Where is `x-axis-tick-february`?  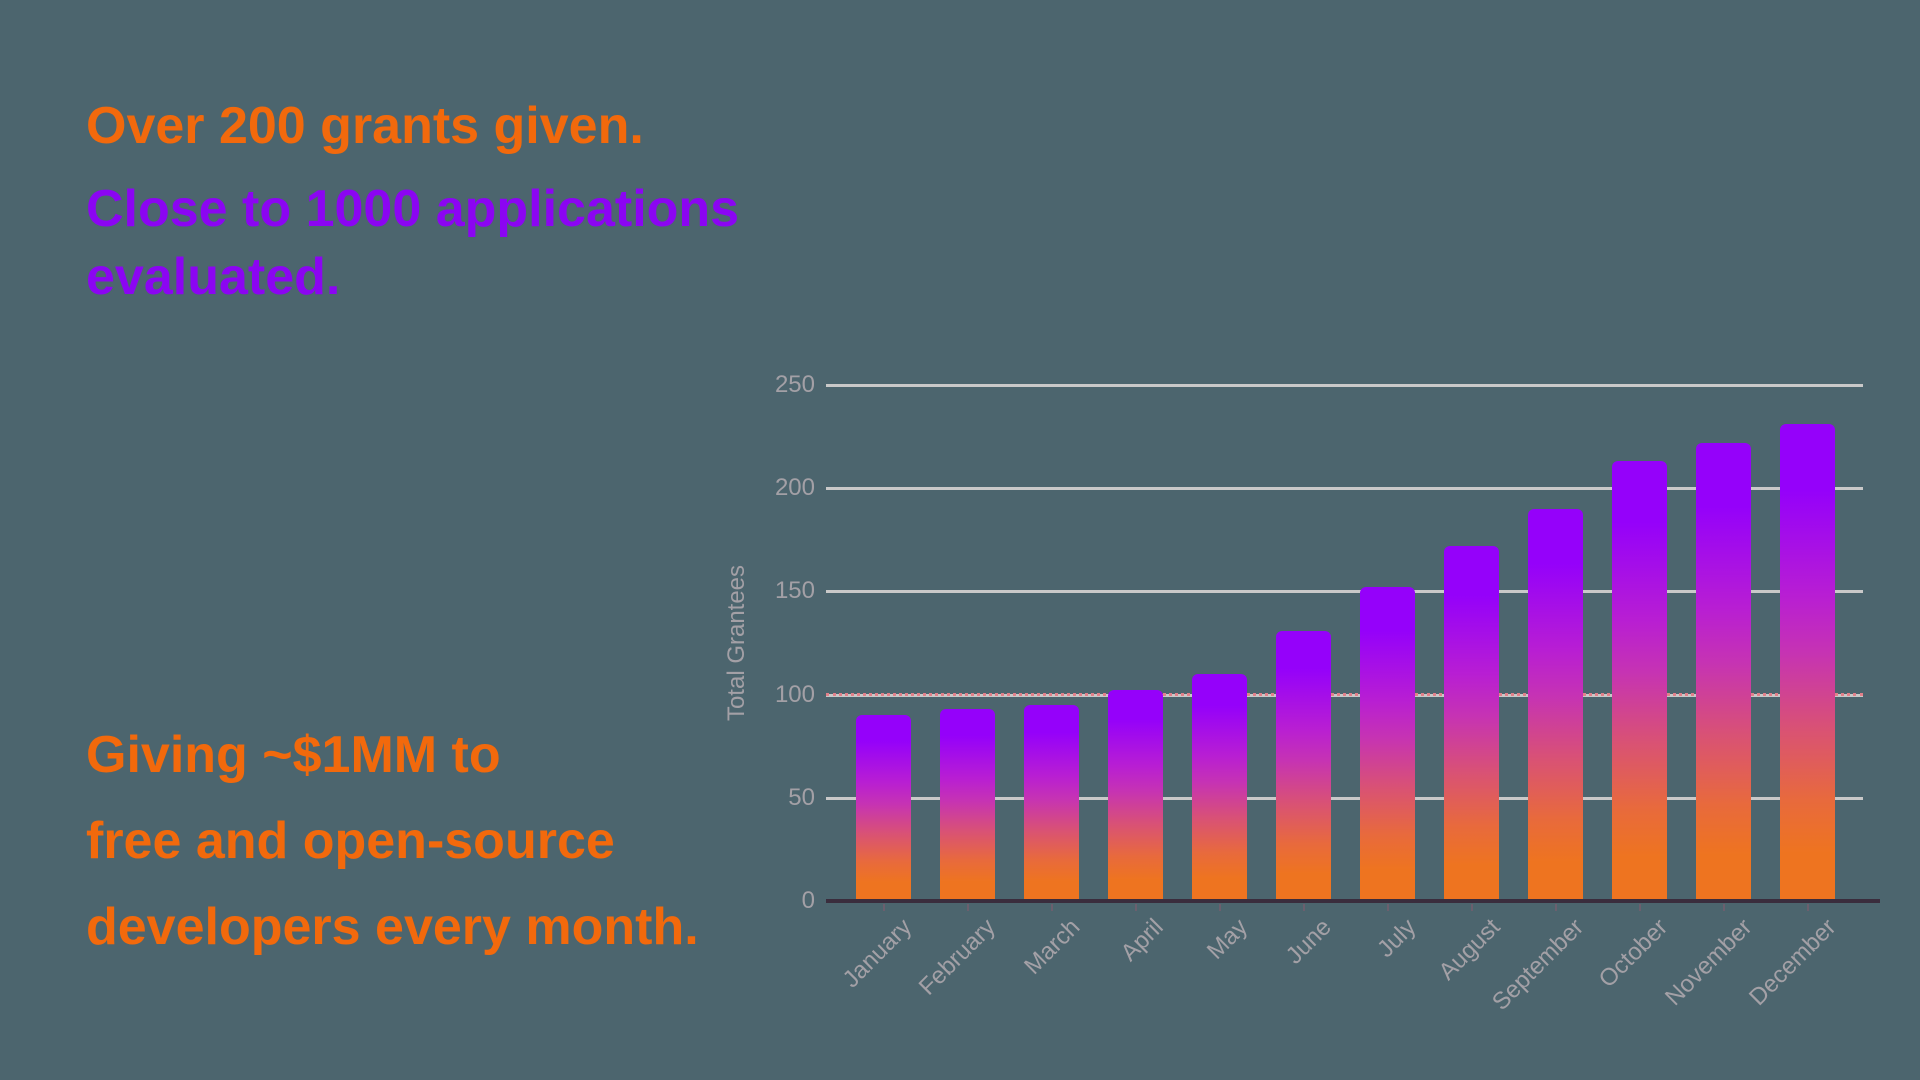 x-axis-tick-february is located at coordinates (967, 907).